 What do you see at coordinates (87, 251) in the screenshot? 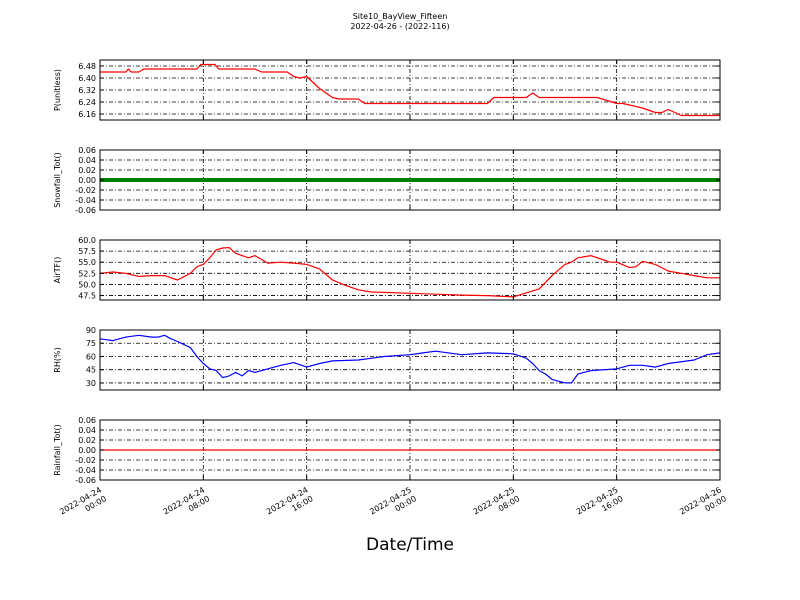
I see `y-tick-label: 57.5` at bounding box center [87, 251].